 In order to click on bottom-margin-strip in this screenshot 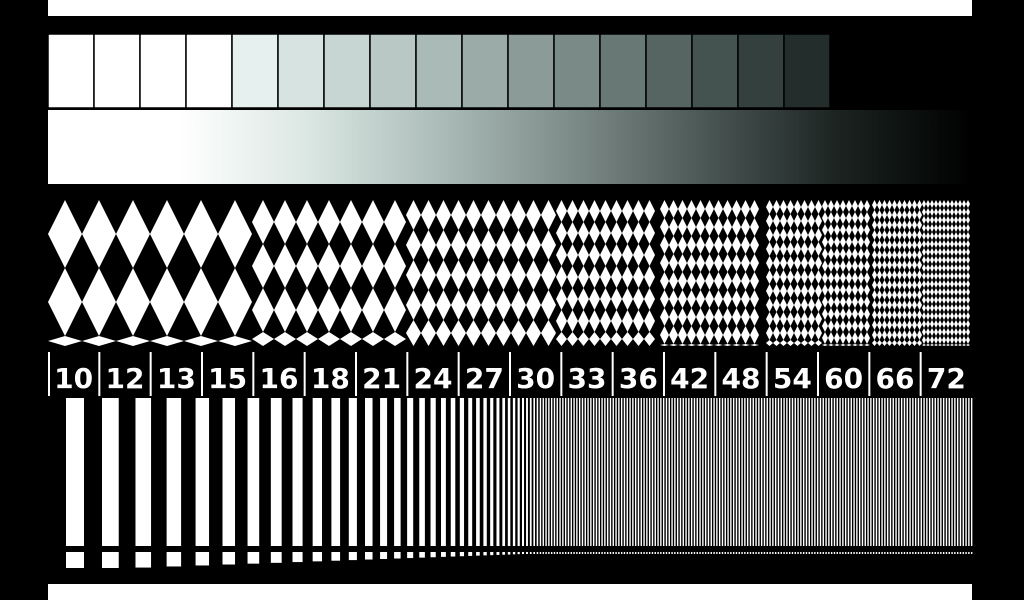, I will do `click(510, 592)`.